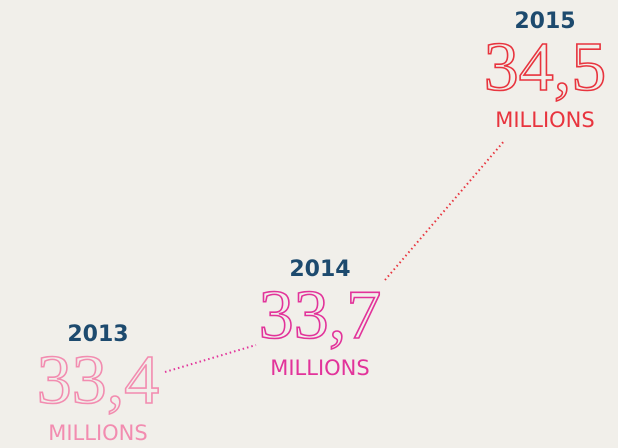 The image size is (618, 448). I want to click on value: 33,7, so click(320, 315).